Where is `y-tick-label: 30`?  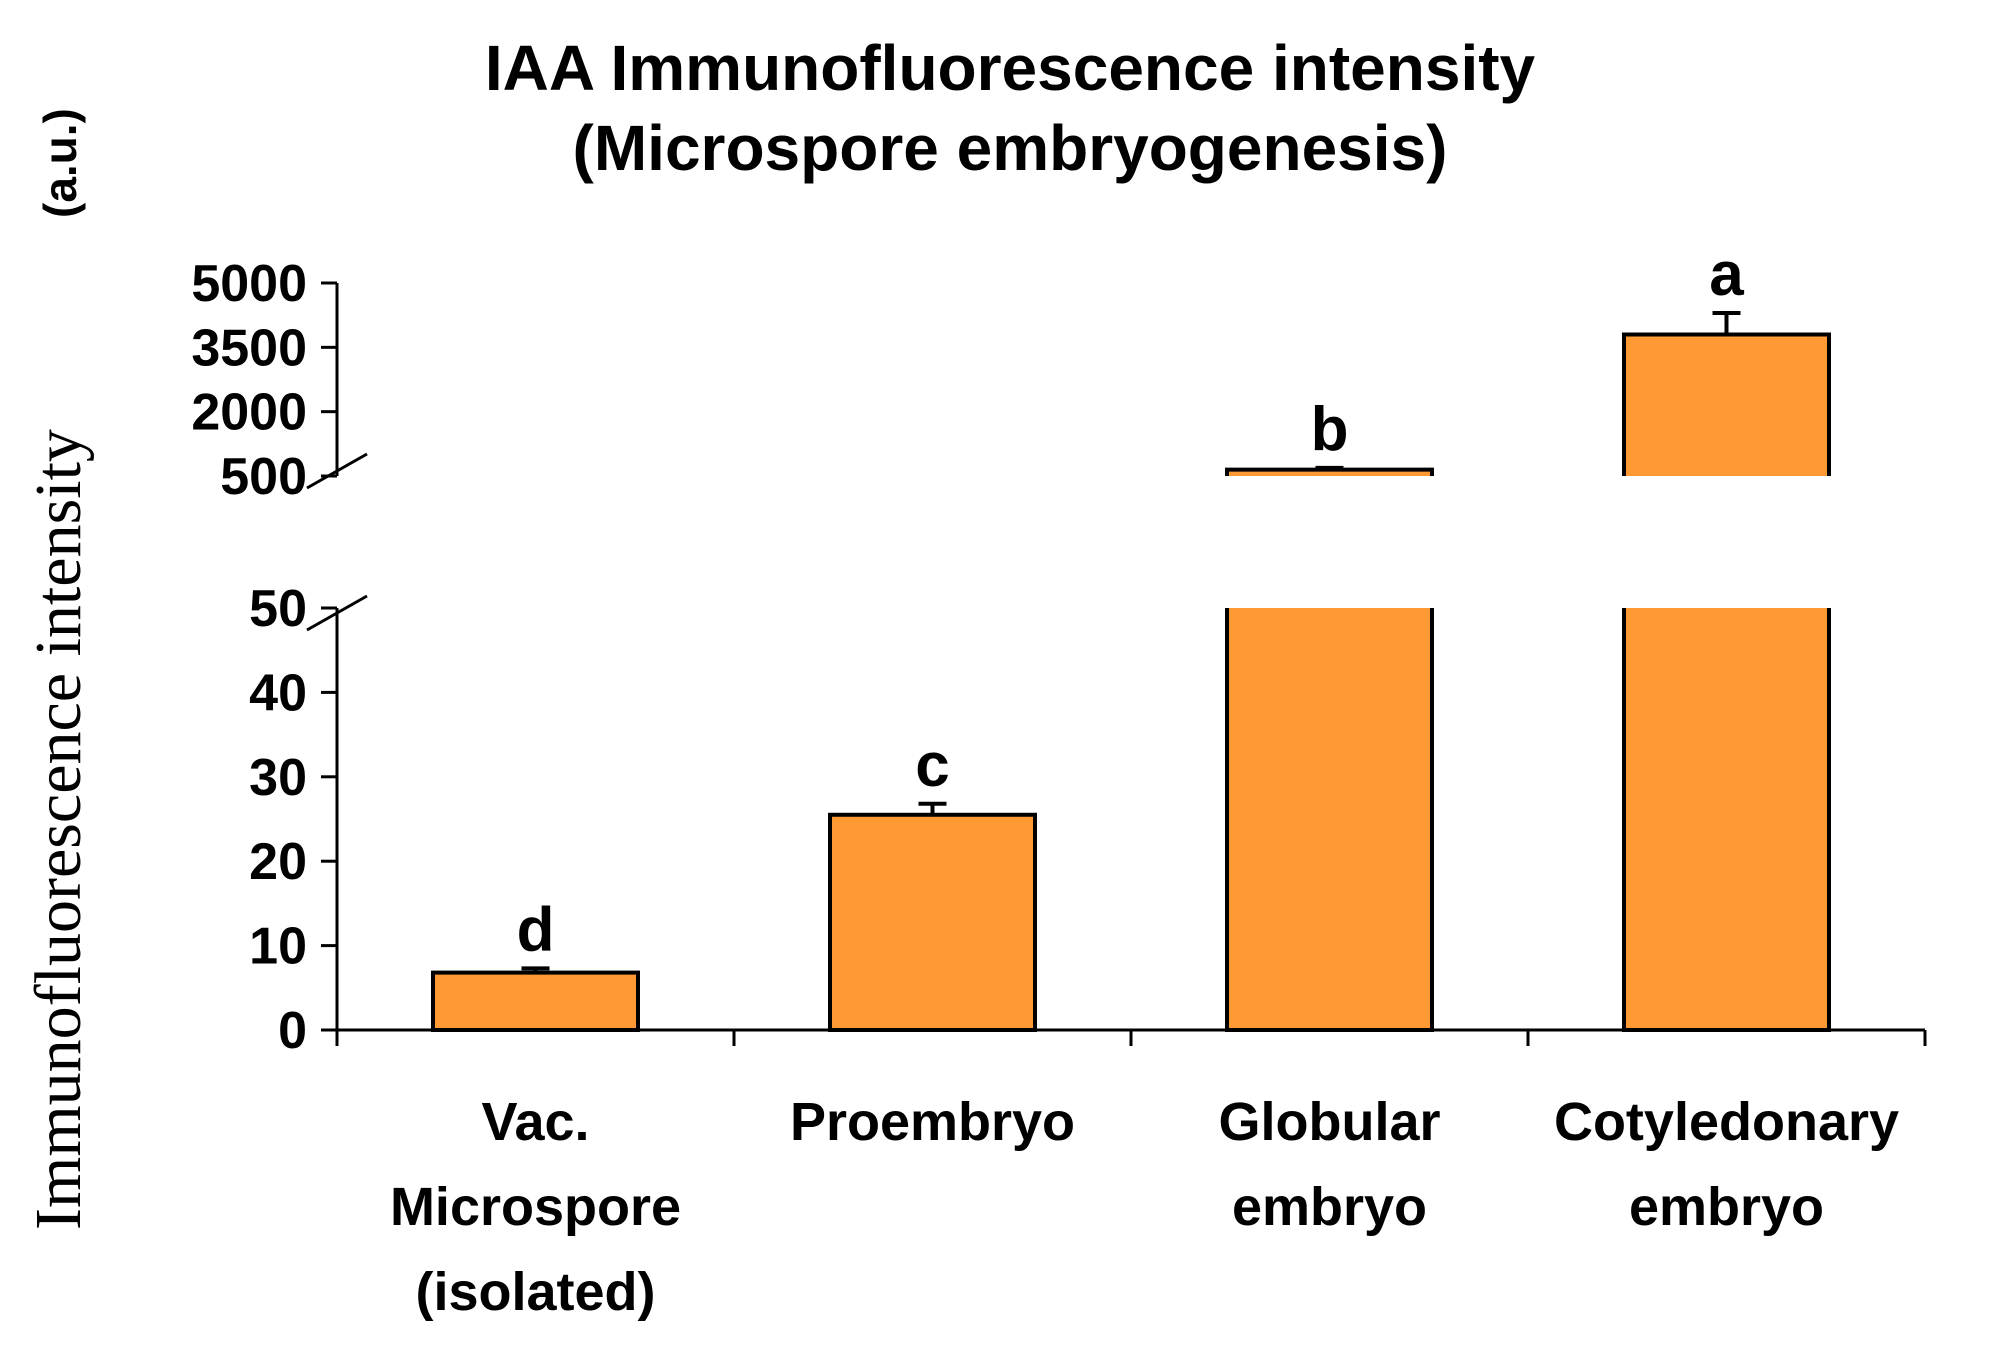
y-tick-label: 30 is located at coordinates (278, 778).